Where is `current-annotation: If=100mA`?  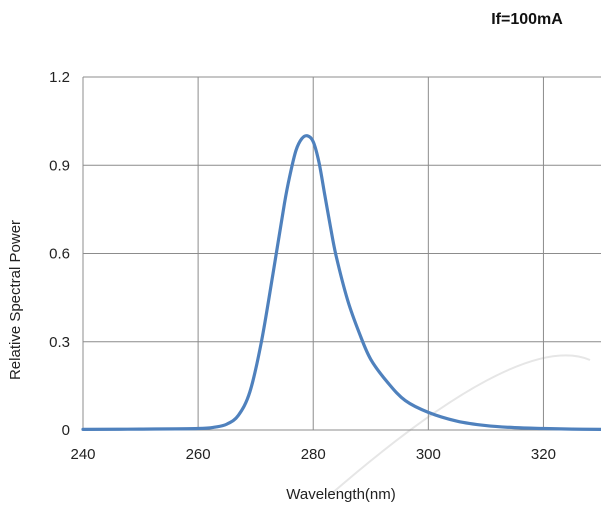 current-annotation: If=100mA is located at coordinates (527, 19).